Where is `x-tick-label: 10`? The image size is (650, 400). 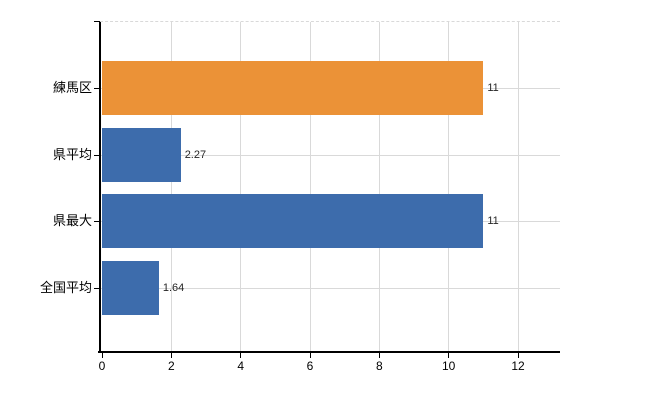
x-tick-label: 10 is located at coordinates (448, 366).